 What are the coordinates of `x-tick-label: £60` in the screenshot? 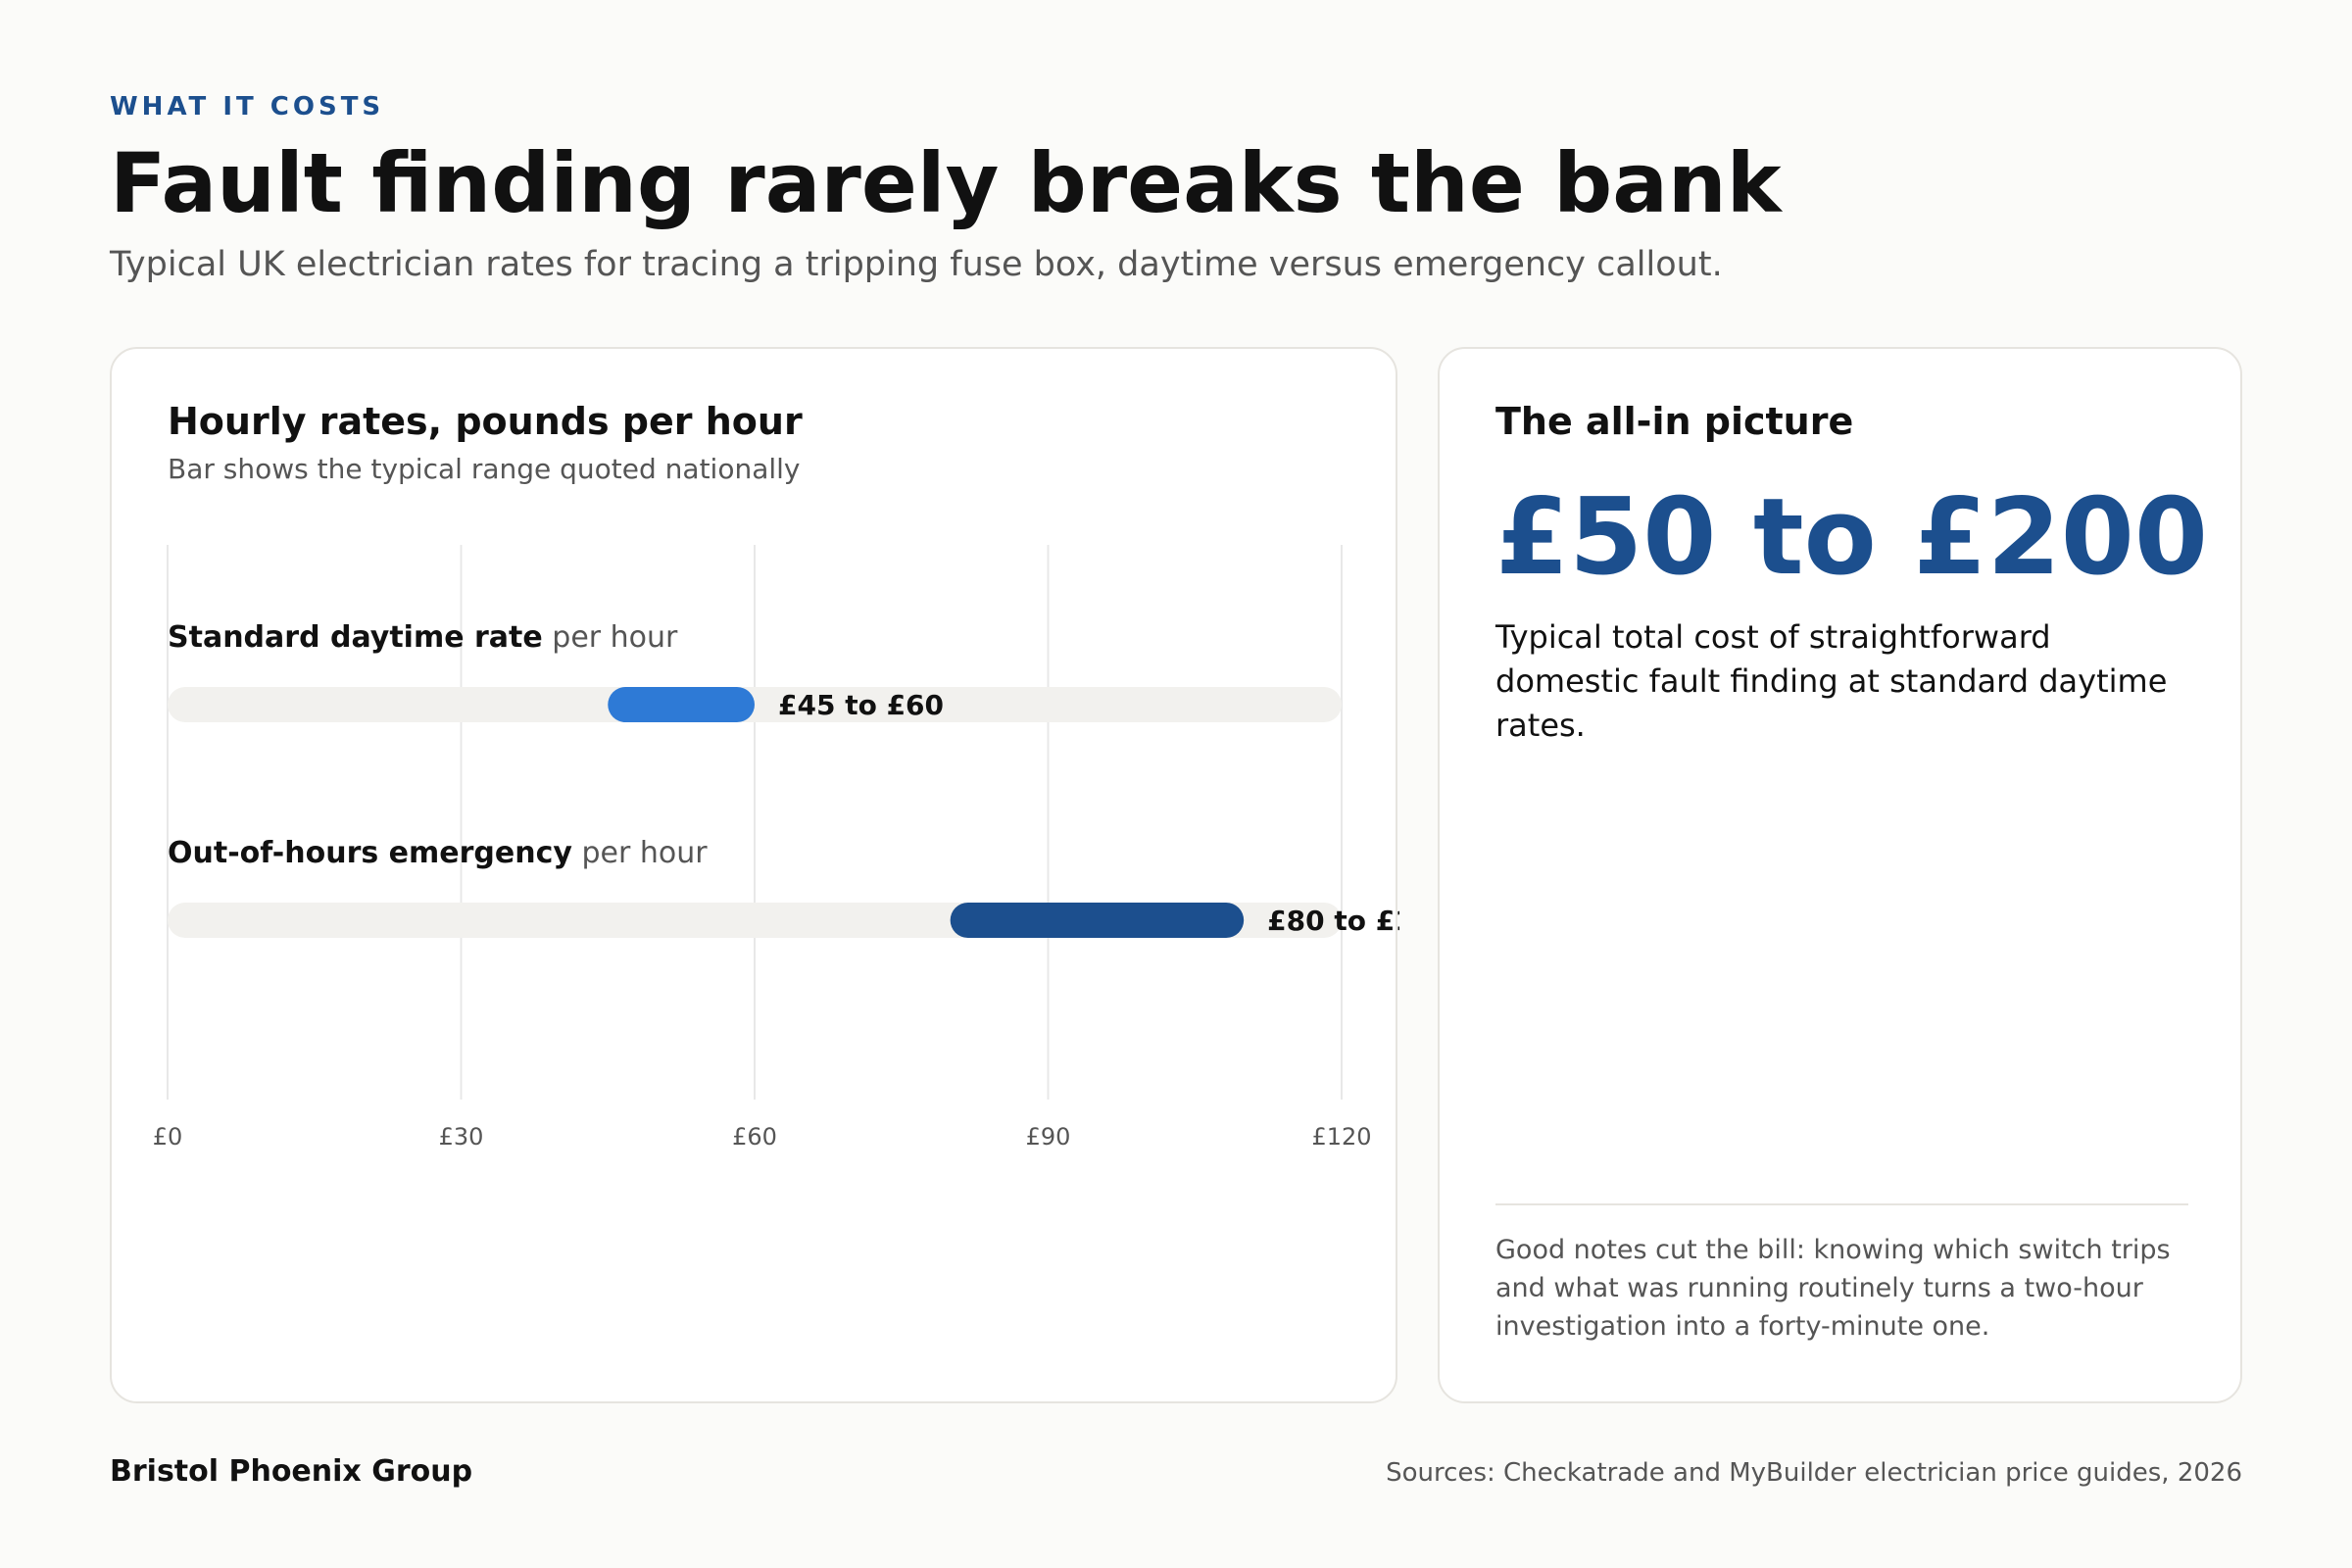 It's located at (754, 1137).